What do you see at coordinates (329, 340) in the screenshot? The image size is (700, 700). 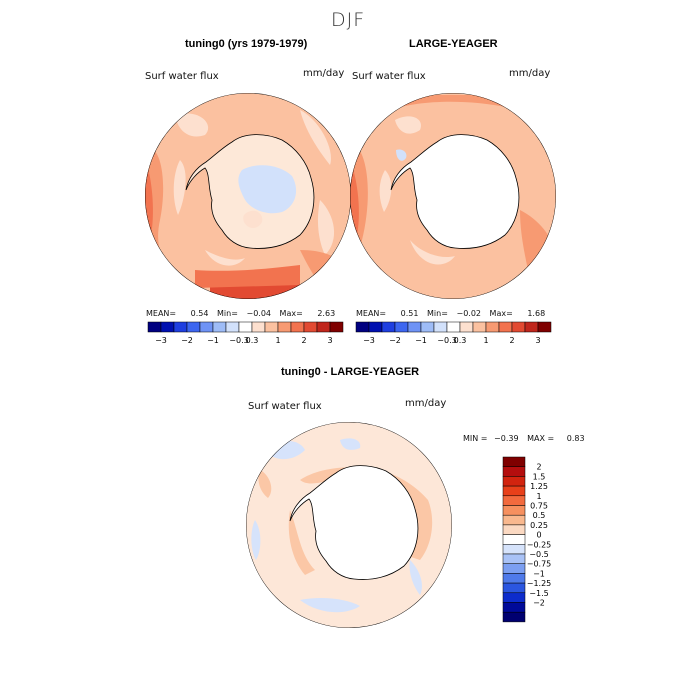 I see `colorbar-tick-label: 3` at bounding box center [329, 340].